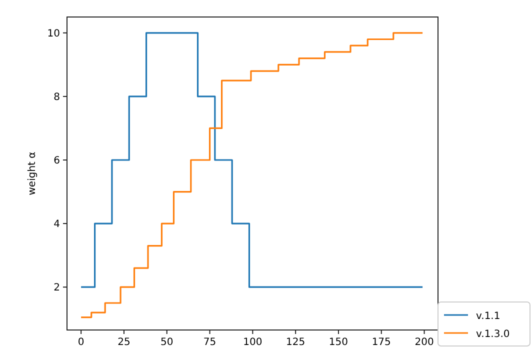  I want to click on y-tick-label: 10, so click(53, 34).